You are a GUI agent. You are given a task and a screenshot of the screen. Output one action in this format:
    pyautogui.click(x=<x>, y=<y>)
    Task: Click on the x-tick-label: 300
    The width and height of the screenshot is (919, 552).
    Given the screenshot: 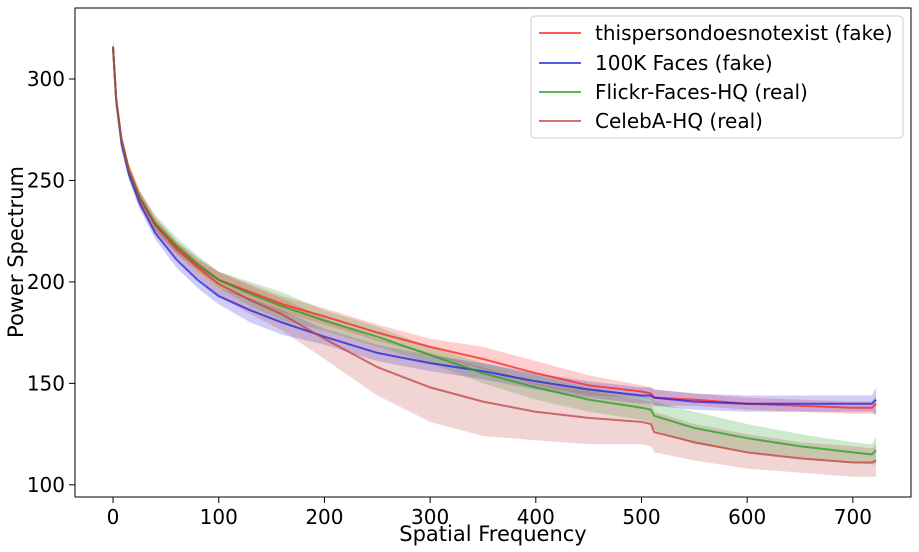 What is the action you would take?
    pyautogui.click(x=430, y=517)
    